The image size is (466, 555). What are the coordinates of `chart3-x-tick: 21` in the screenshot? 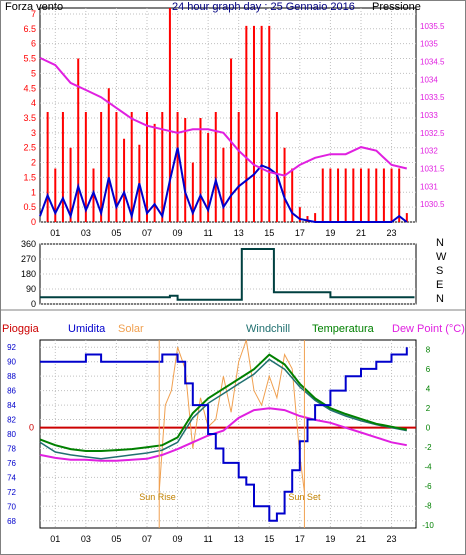 It's located at (361, 539).